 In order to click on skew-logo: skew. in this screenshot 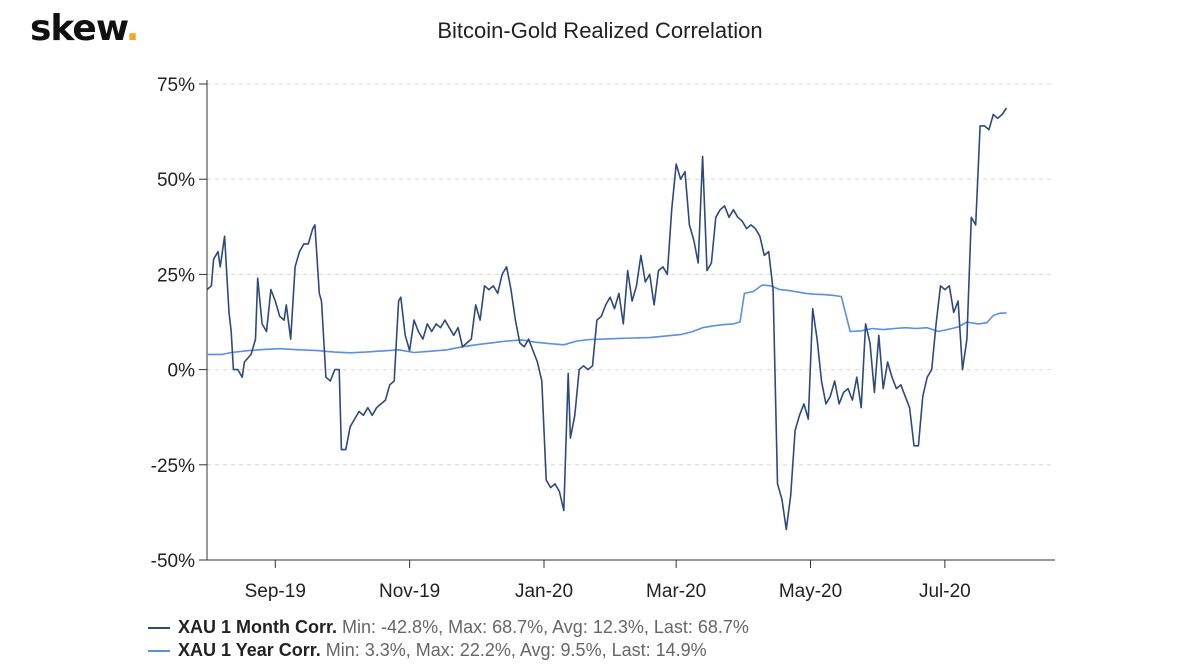, I will do `click(85, 28)`.